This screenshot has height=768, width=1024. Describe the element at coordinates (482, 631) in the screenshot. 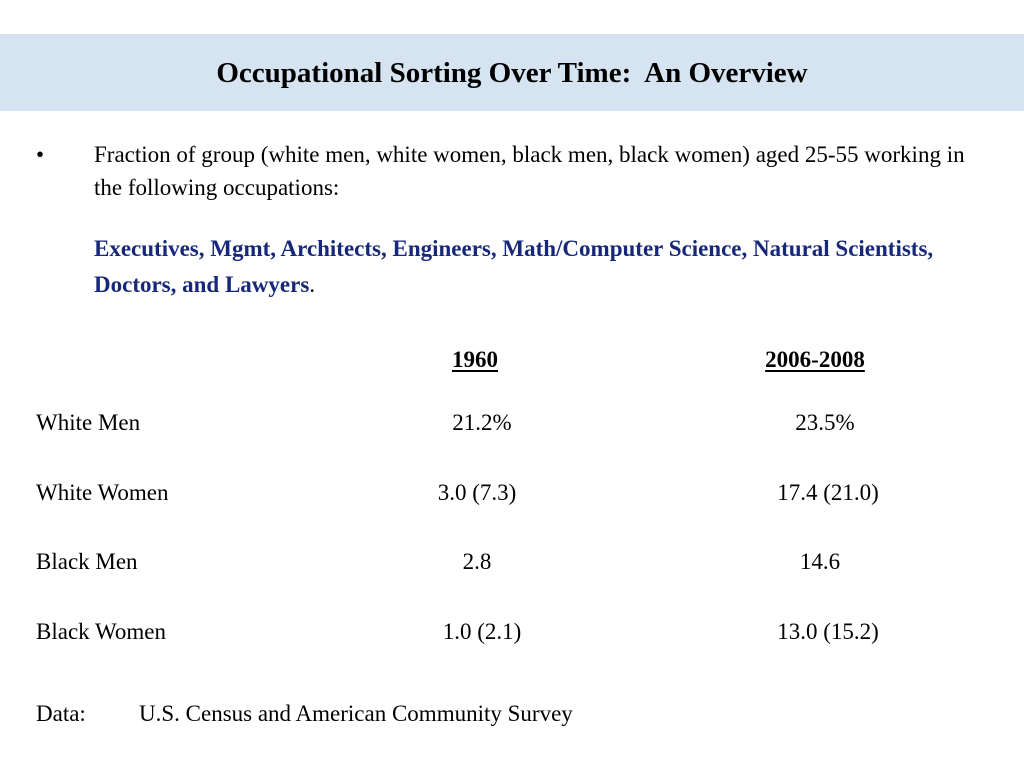

I see `cell-black-women-1960: 1.0 (2.1)` at that location.